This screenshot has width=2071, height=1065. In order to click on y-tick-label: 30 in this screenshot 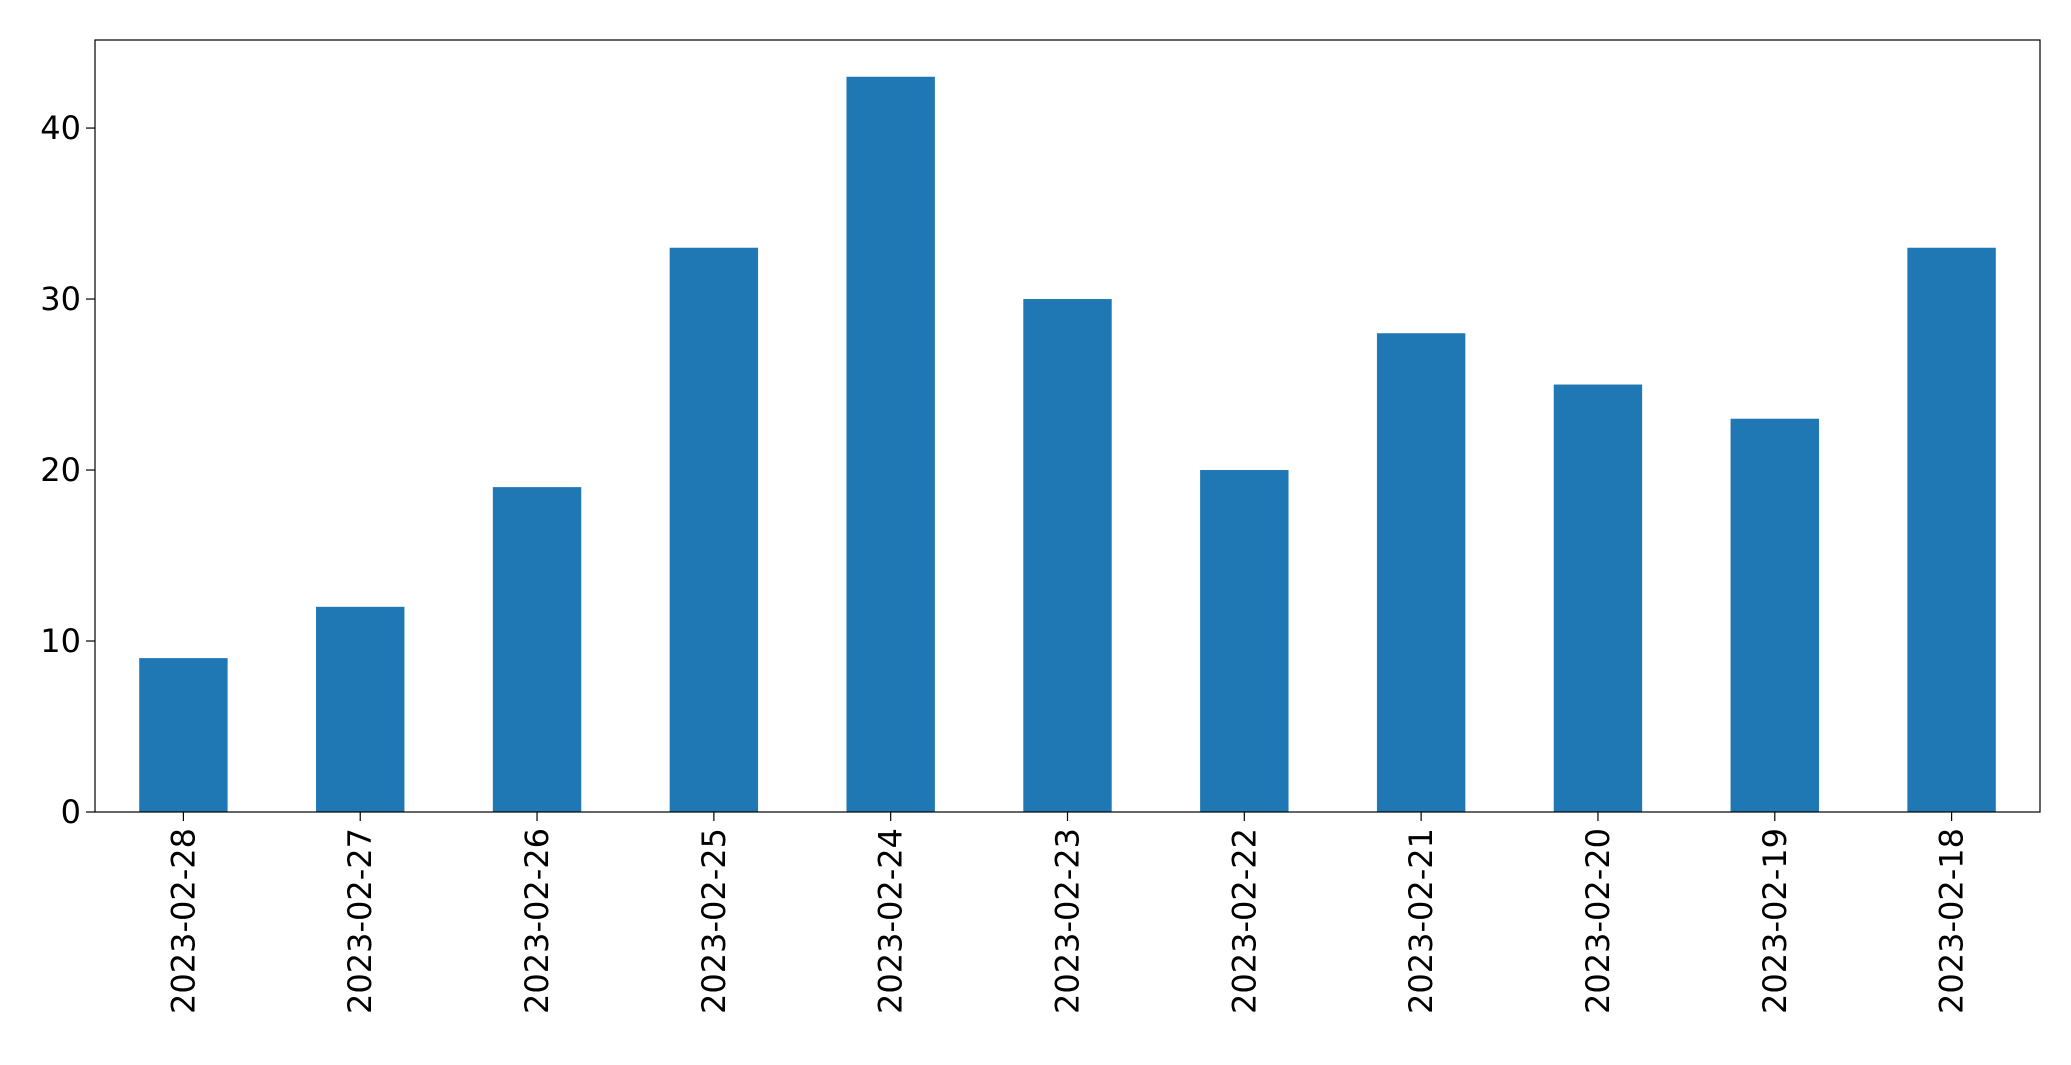, I will do `click(60, 299)`.